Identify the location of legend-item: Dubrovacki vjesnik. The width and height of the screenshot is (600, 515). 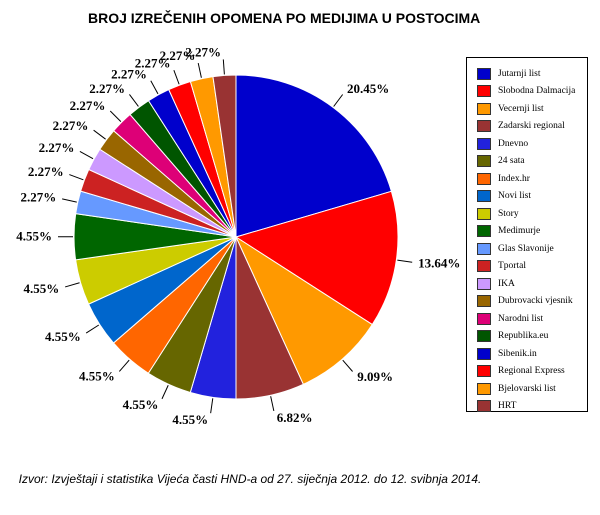
(525, 301).